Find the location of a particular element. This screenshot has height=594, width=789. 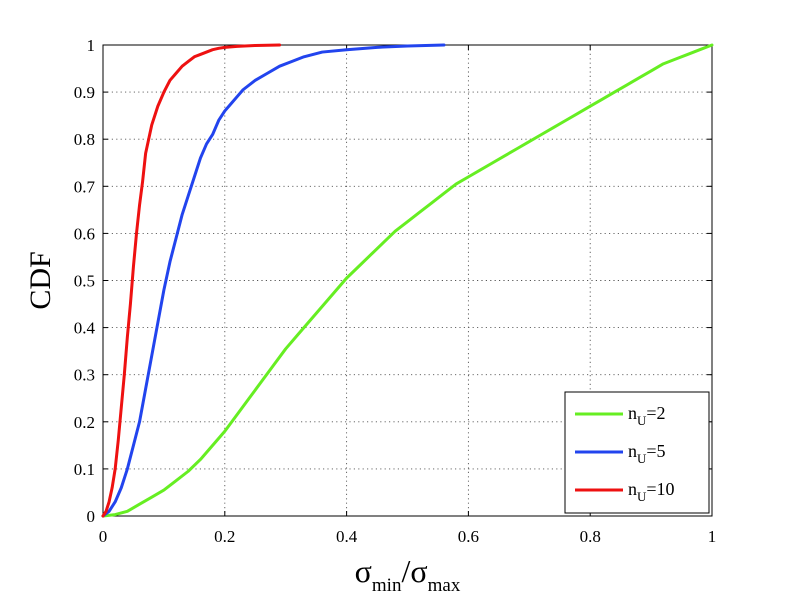

legend: nU=2nU=5nU=10 is located at coordinates (637, 452).